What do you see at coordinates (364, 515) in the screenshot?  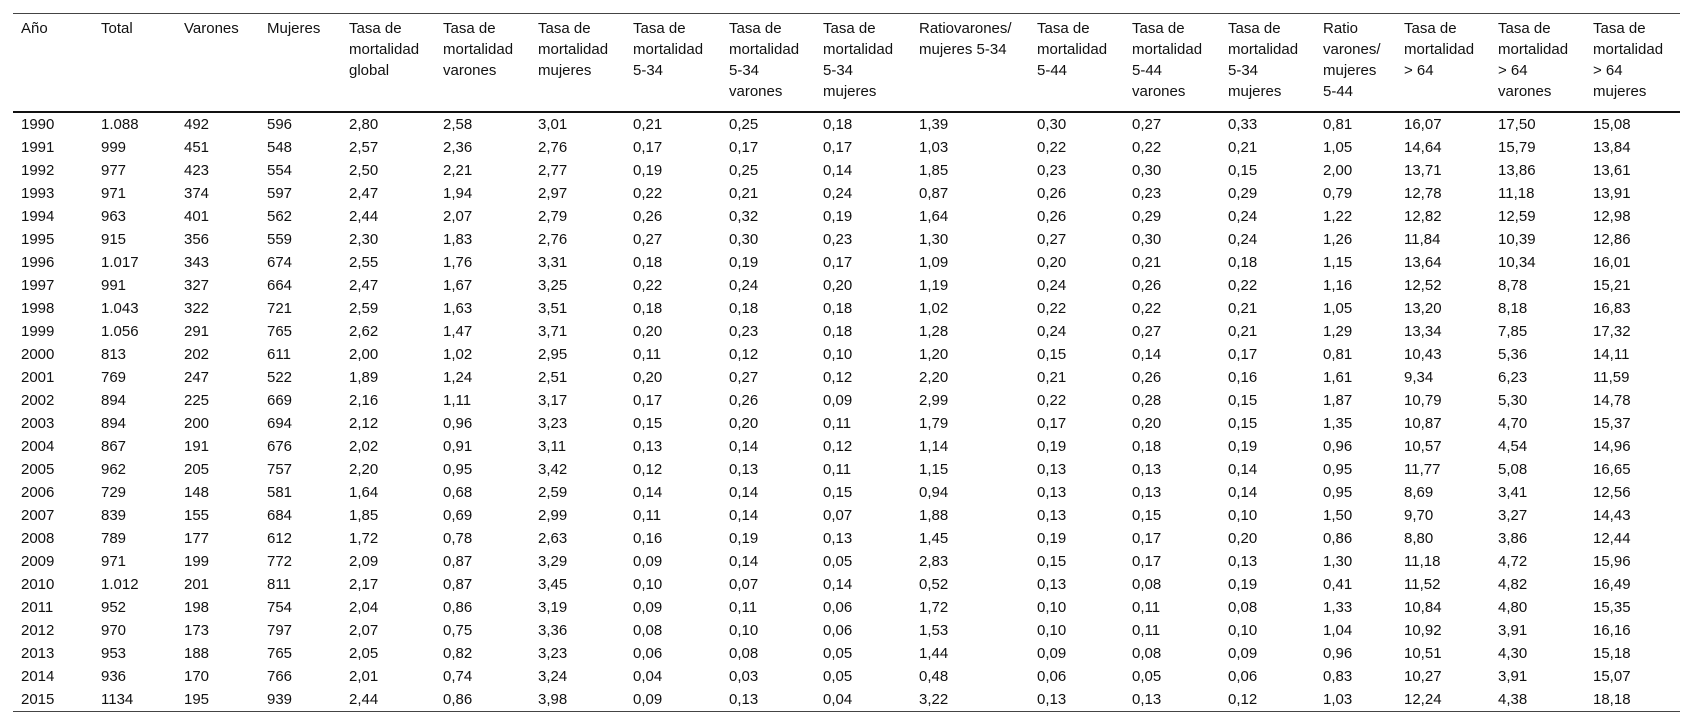 I see `table-cell: 1,85` at bounding box center [364, 515].